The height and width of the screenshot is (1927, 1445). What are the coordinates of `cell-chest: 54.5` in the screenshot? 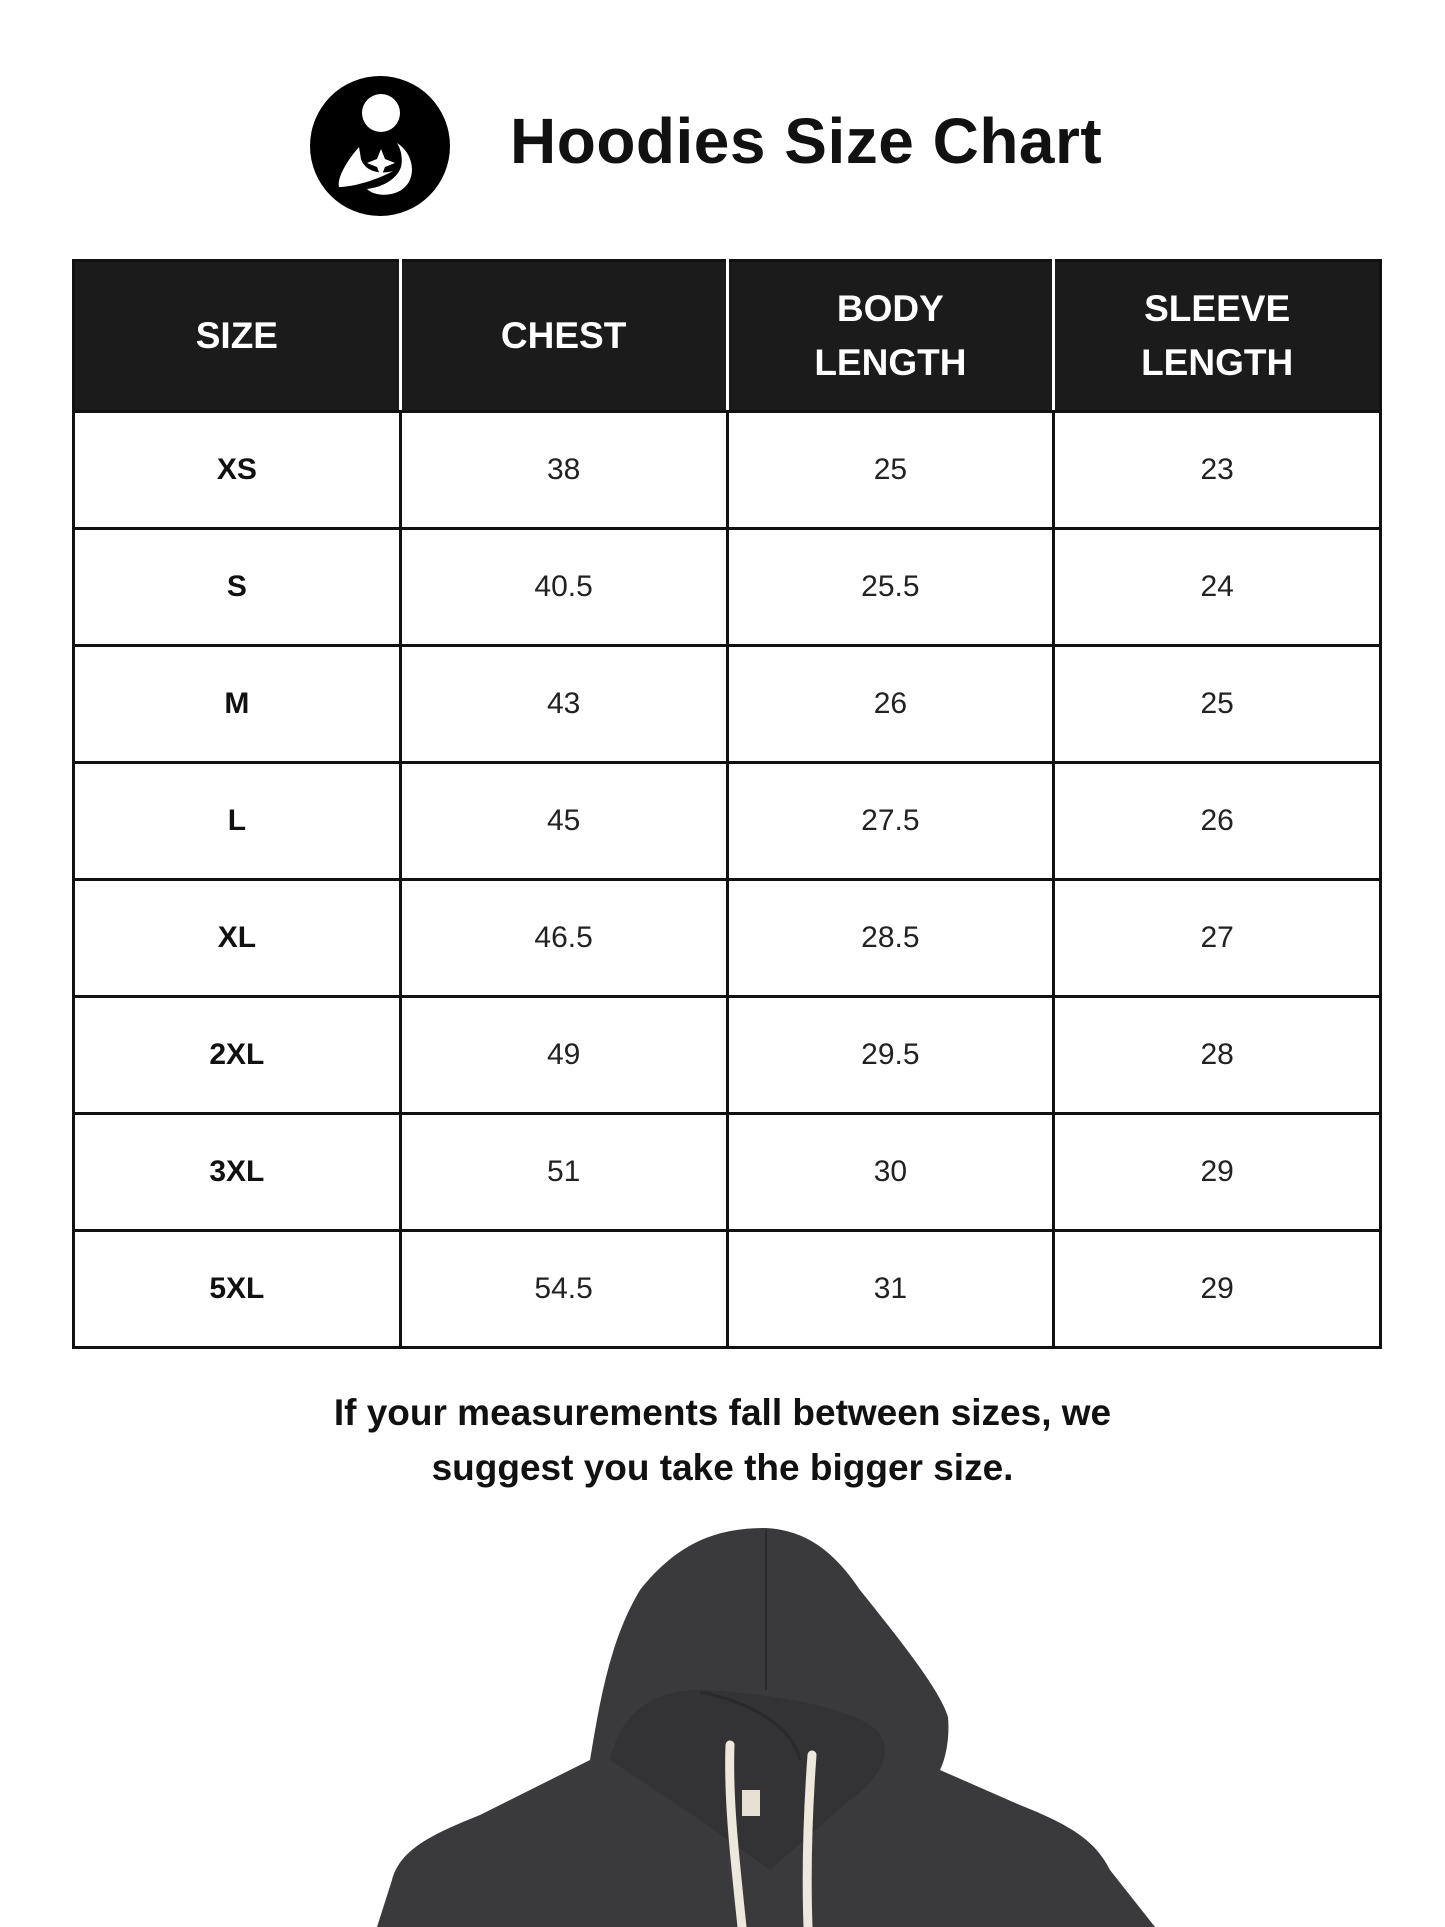 It's located at (563, 1289).